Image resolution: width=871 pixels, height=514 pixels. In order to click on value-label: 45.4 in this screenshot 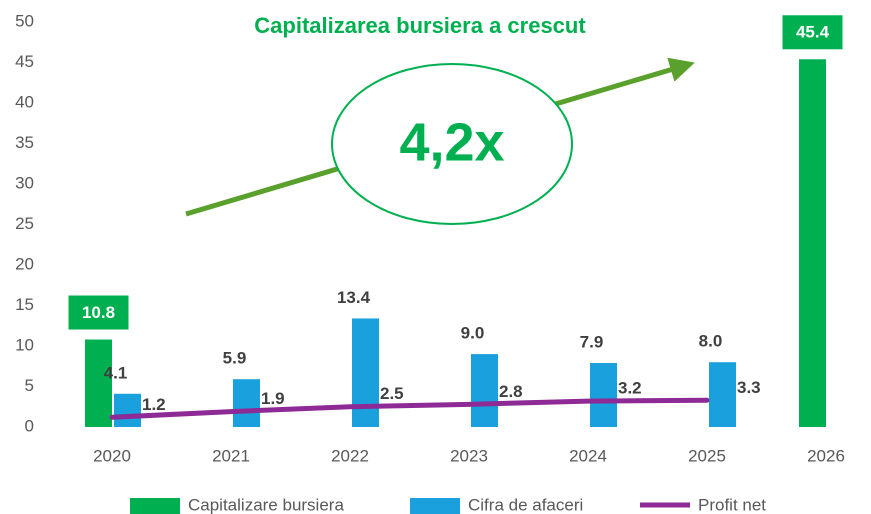, I will do `click(813, 32)`.